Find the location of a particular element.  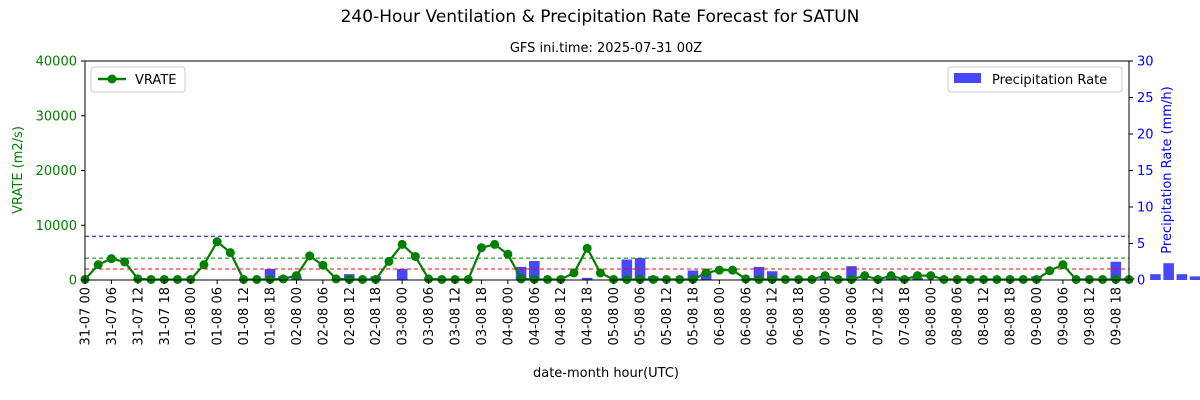

y-right-tick-label: 20 is located at coordinates (1145, 135).